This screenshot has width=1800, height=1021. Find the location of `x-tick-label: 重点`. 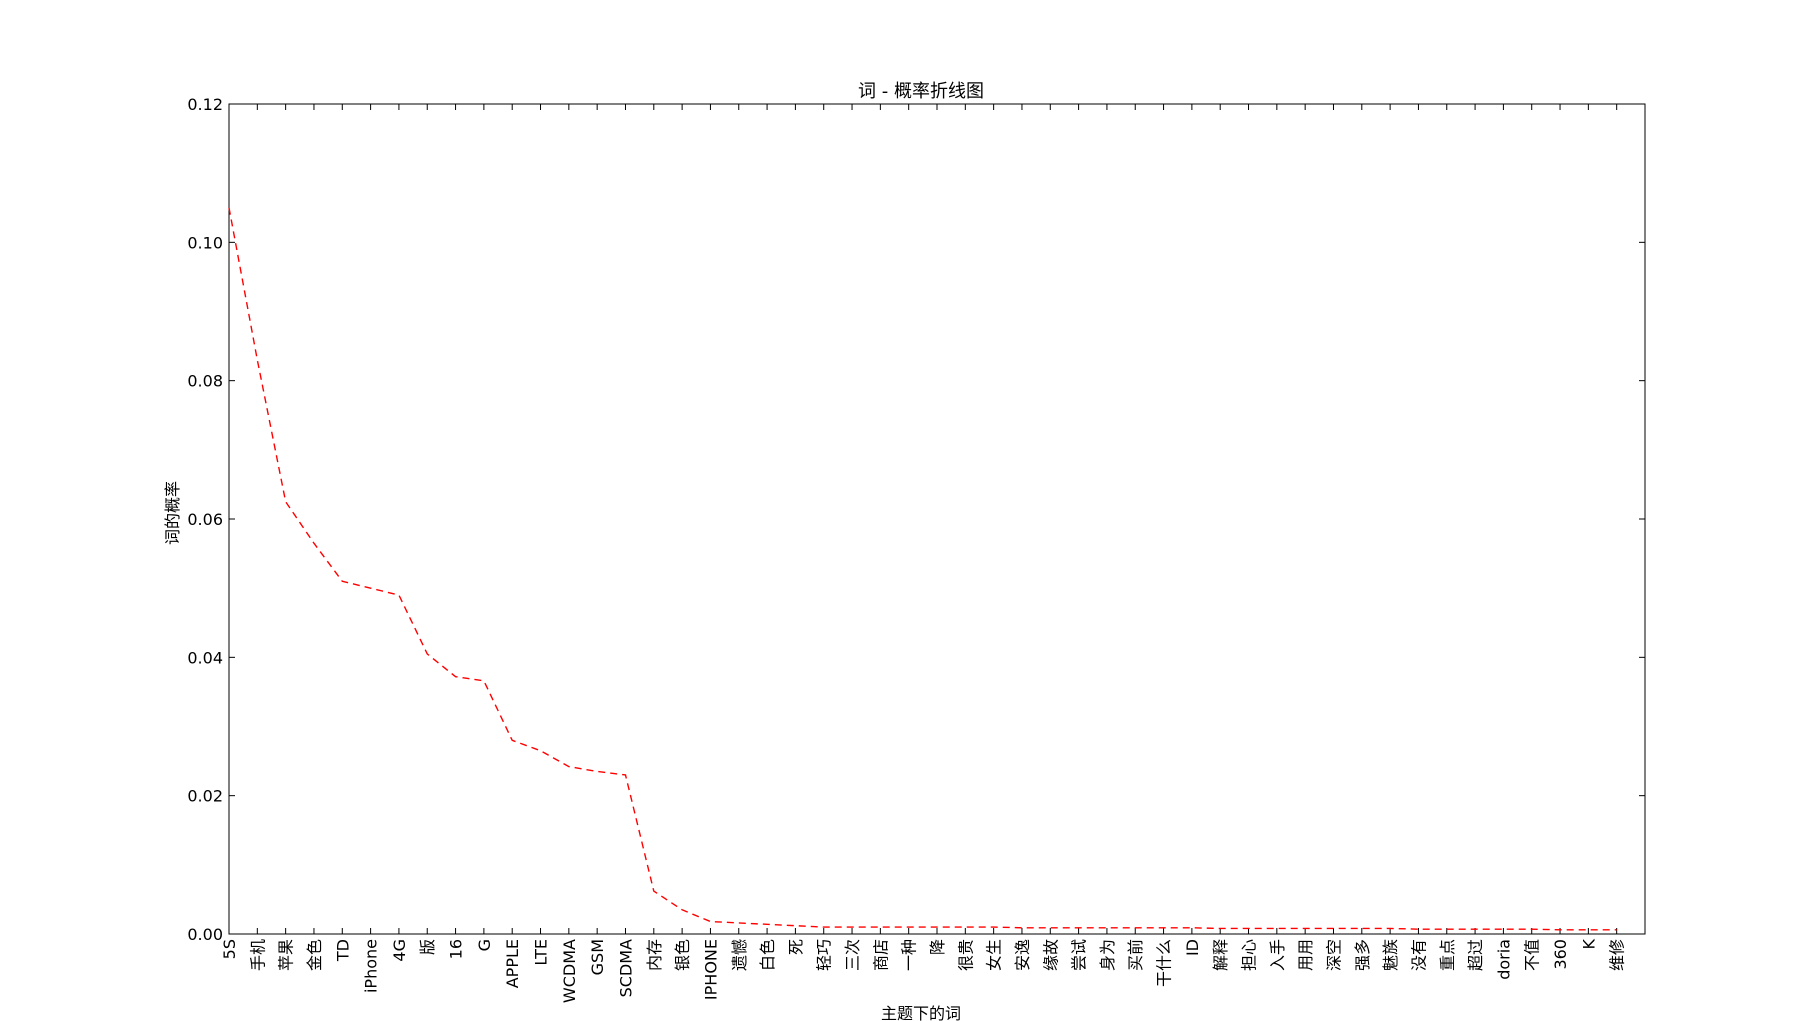

x-tick-label: 重点 is located at coordinates (1447, 955).